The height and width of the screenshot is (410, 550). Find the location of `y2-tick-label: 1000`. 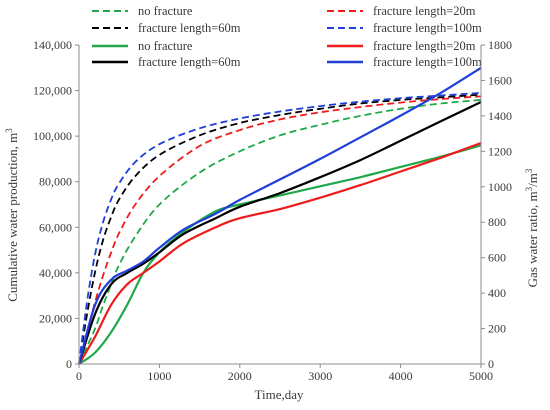

y2-tick-label: 1000 is located at coordinates (500, 187).